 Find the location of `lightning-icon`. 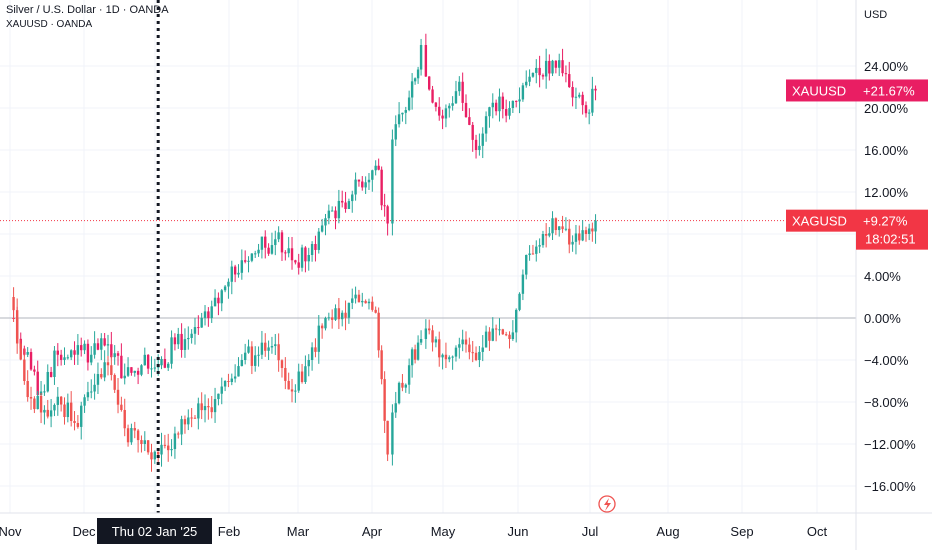

lightning-icon is located at coordinates (607, 504).